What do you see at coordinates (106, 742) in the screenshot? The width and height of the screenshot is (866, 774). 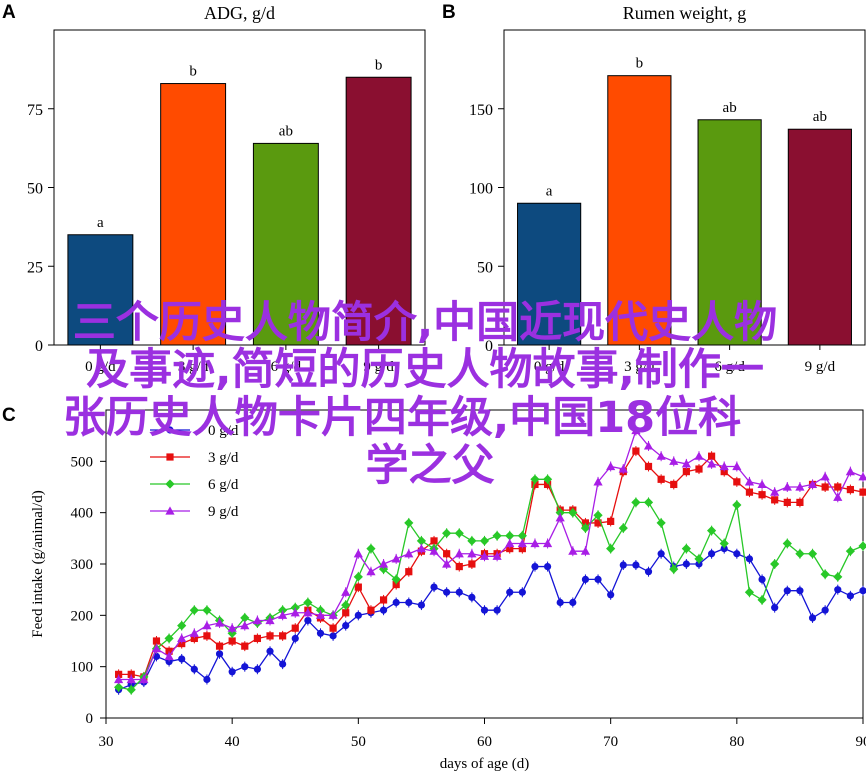 I see `panel-c-x-tick-label: 30` at bounding box center [106, 742].